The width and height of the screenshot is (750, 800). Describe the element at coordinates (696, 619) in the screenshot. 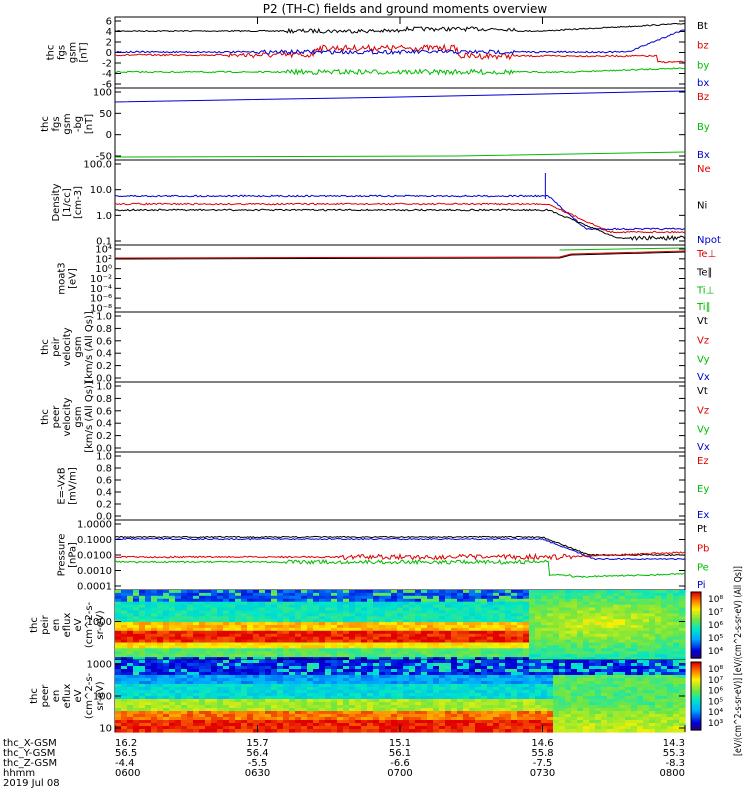

I see `colorbar-step` at that location.